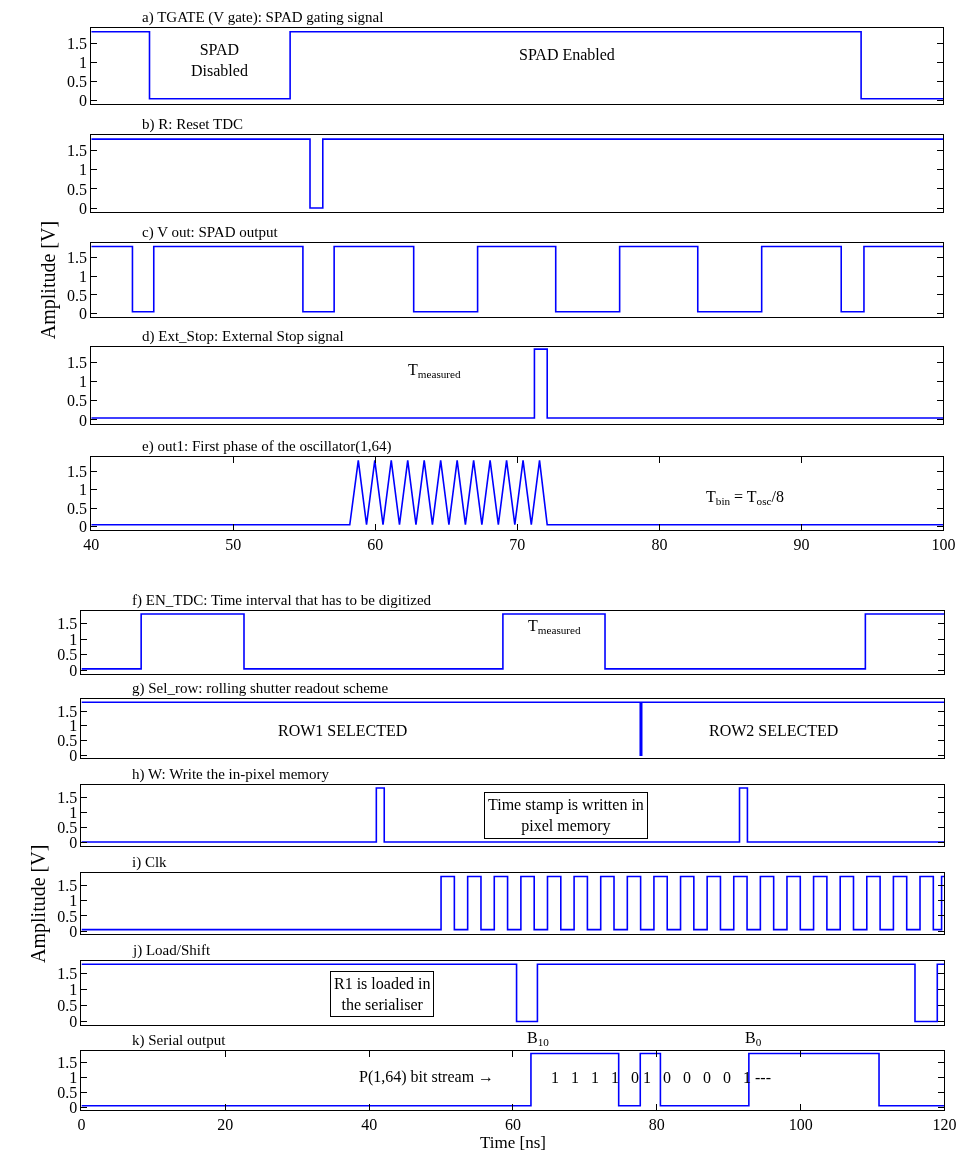 The height and width of the screenshot is (1170, 979). Describe the element at coordinates (538, 1039) in the screenshot. I see `text: B$_{10}$` at that location.